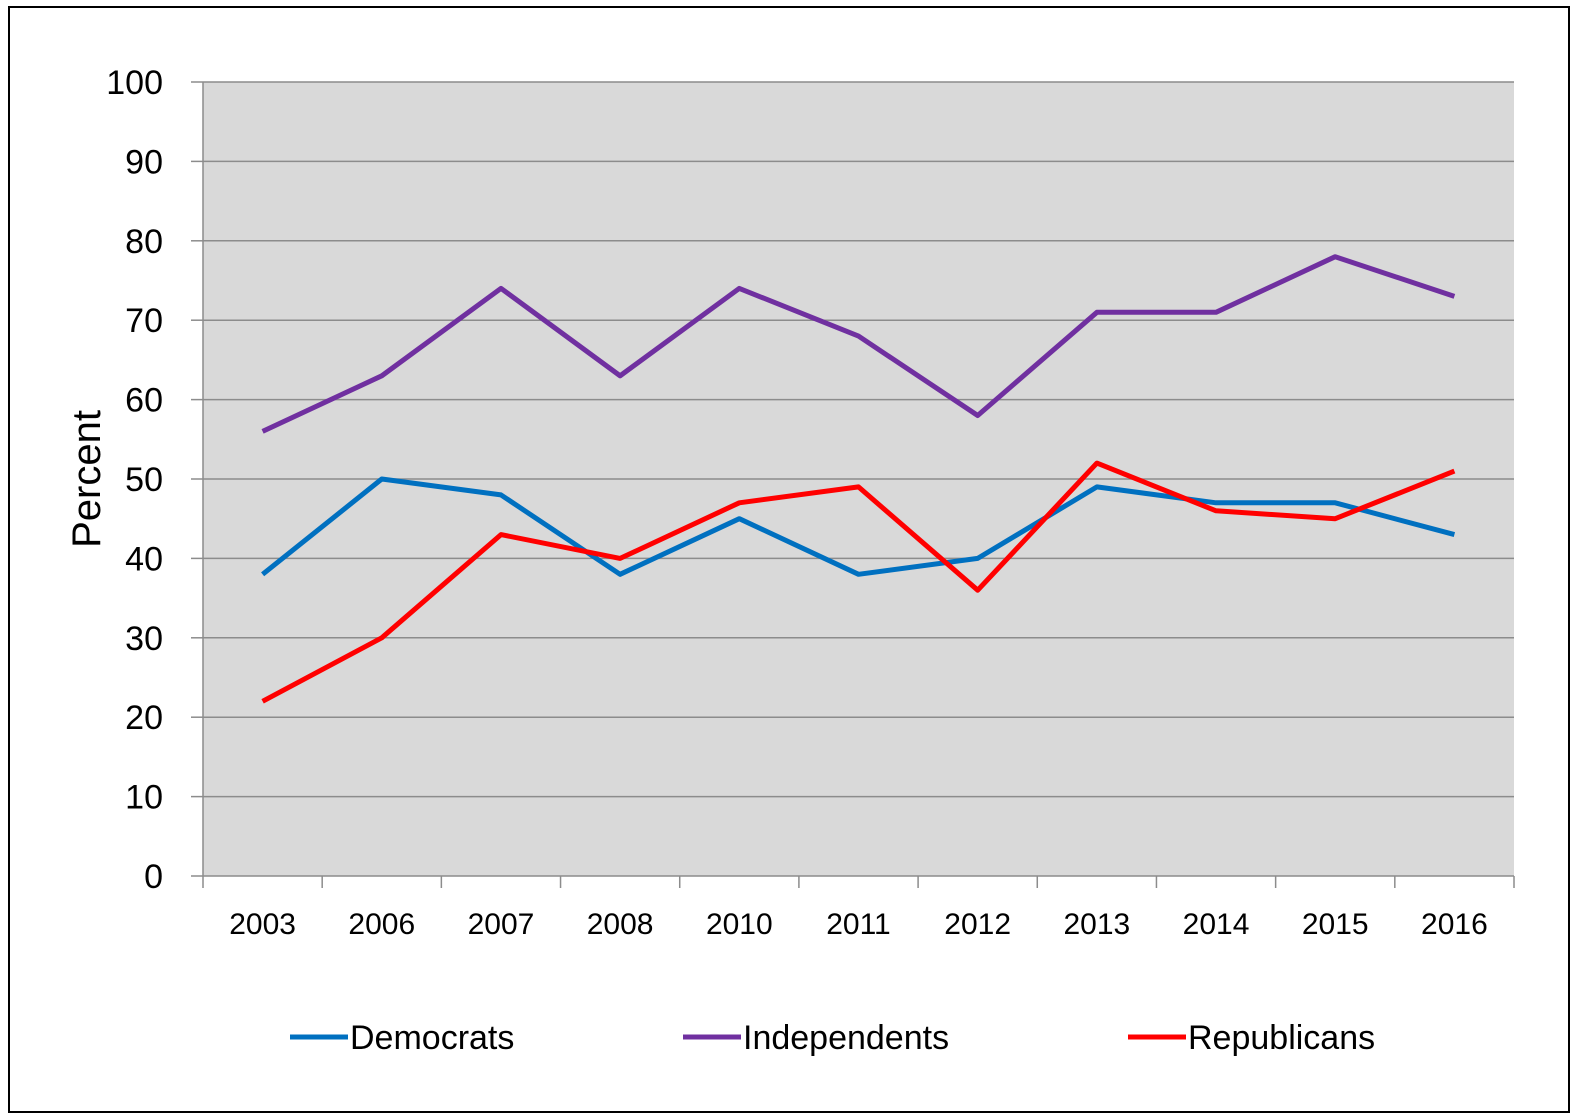 Image resolution: width=1580 pixels, height=1119 pixels. I want to click on y-tick-label: 90, so click(144, 162).